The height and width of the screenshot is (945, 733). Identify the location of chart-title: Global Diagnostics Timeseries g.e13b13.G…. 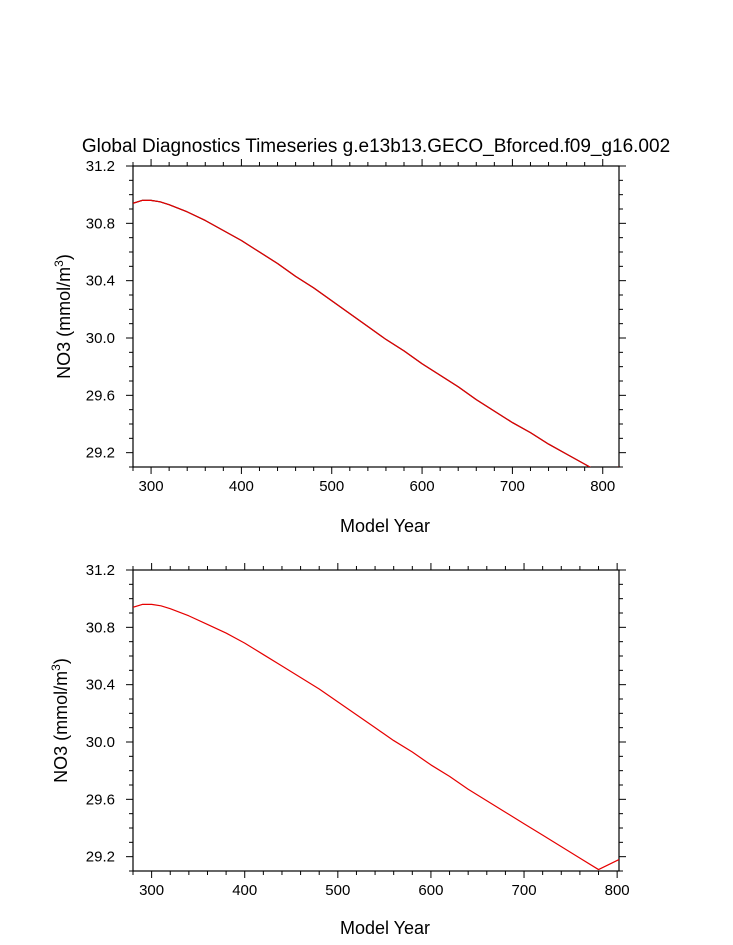
(376, 146).